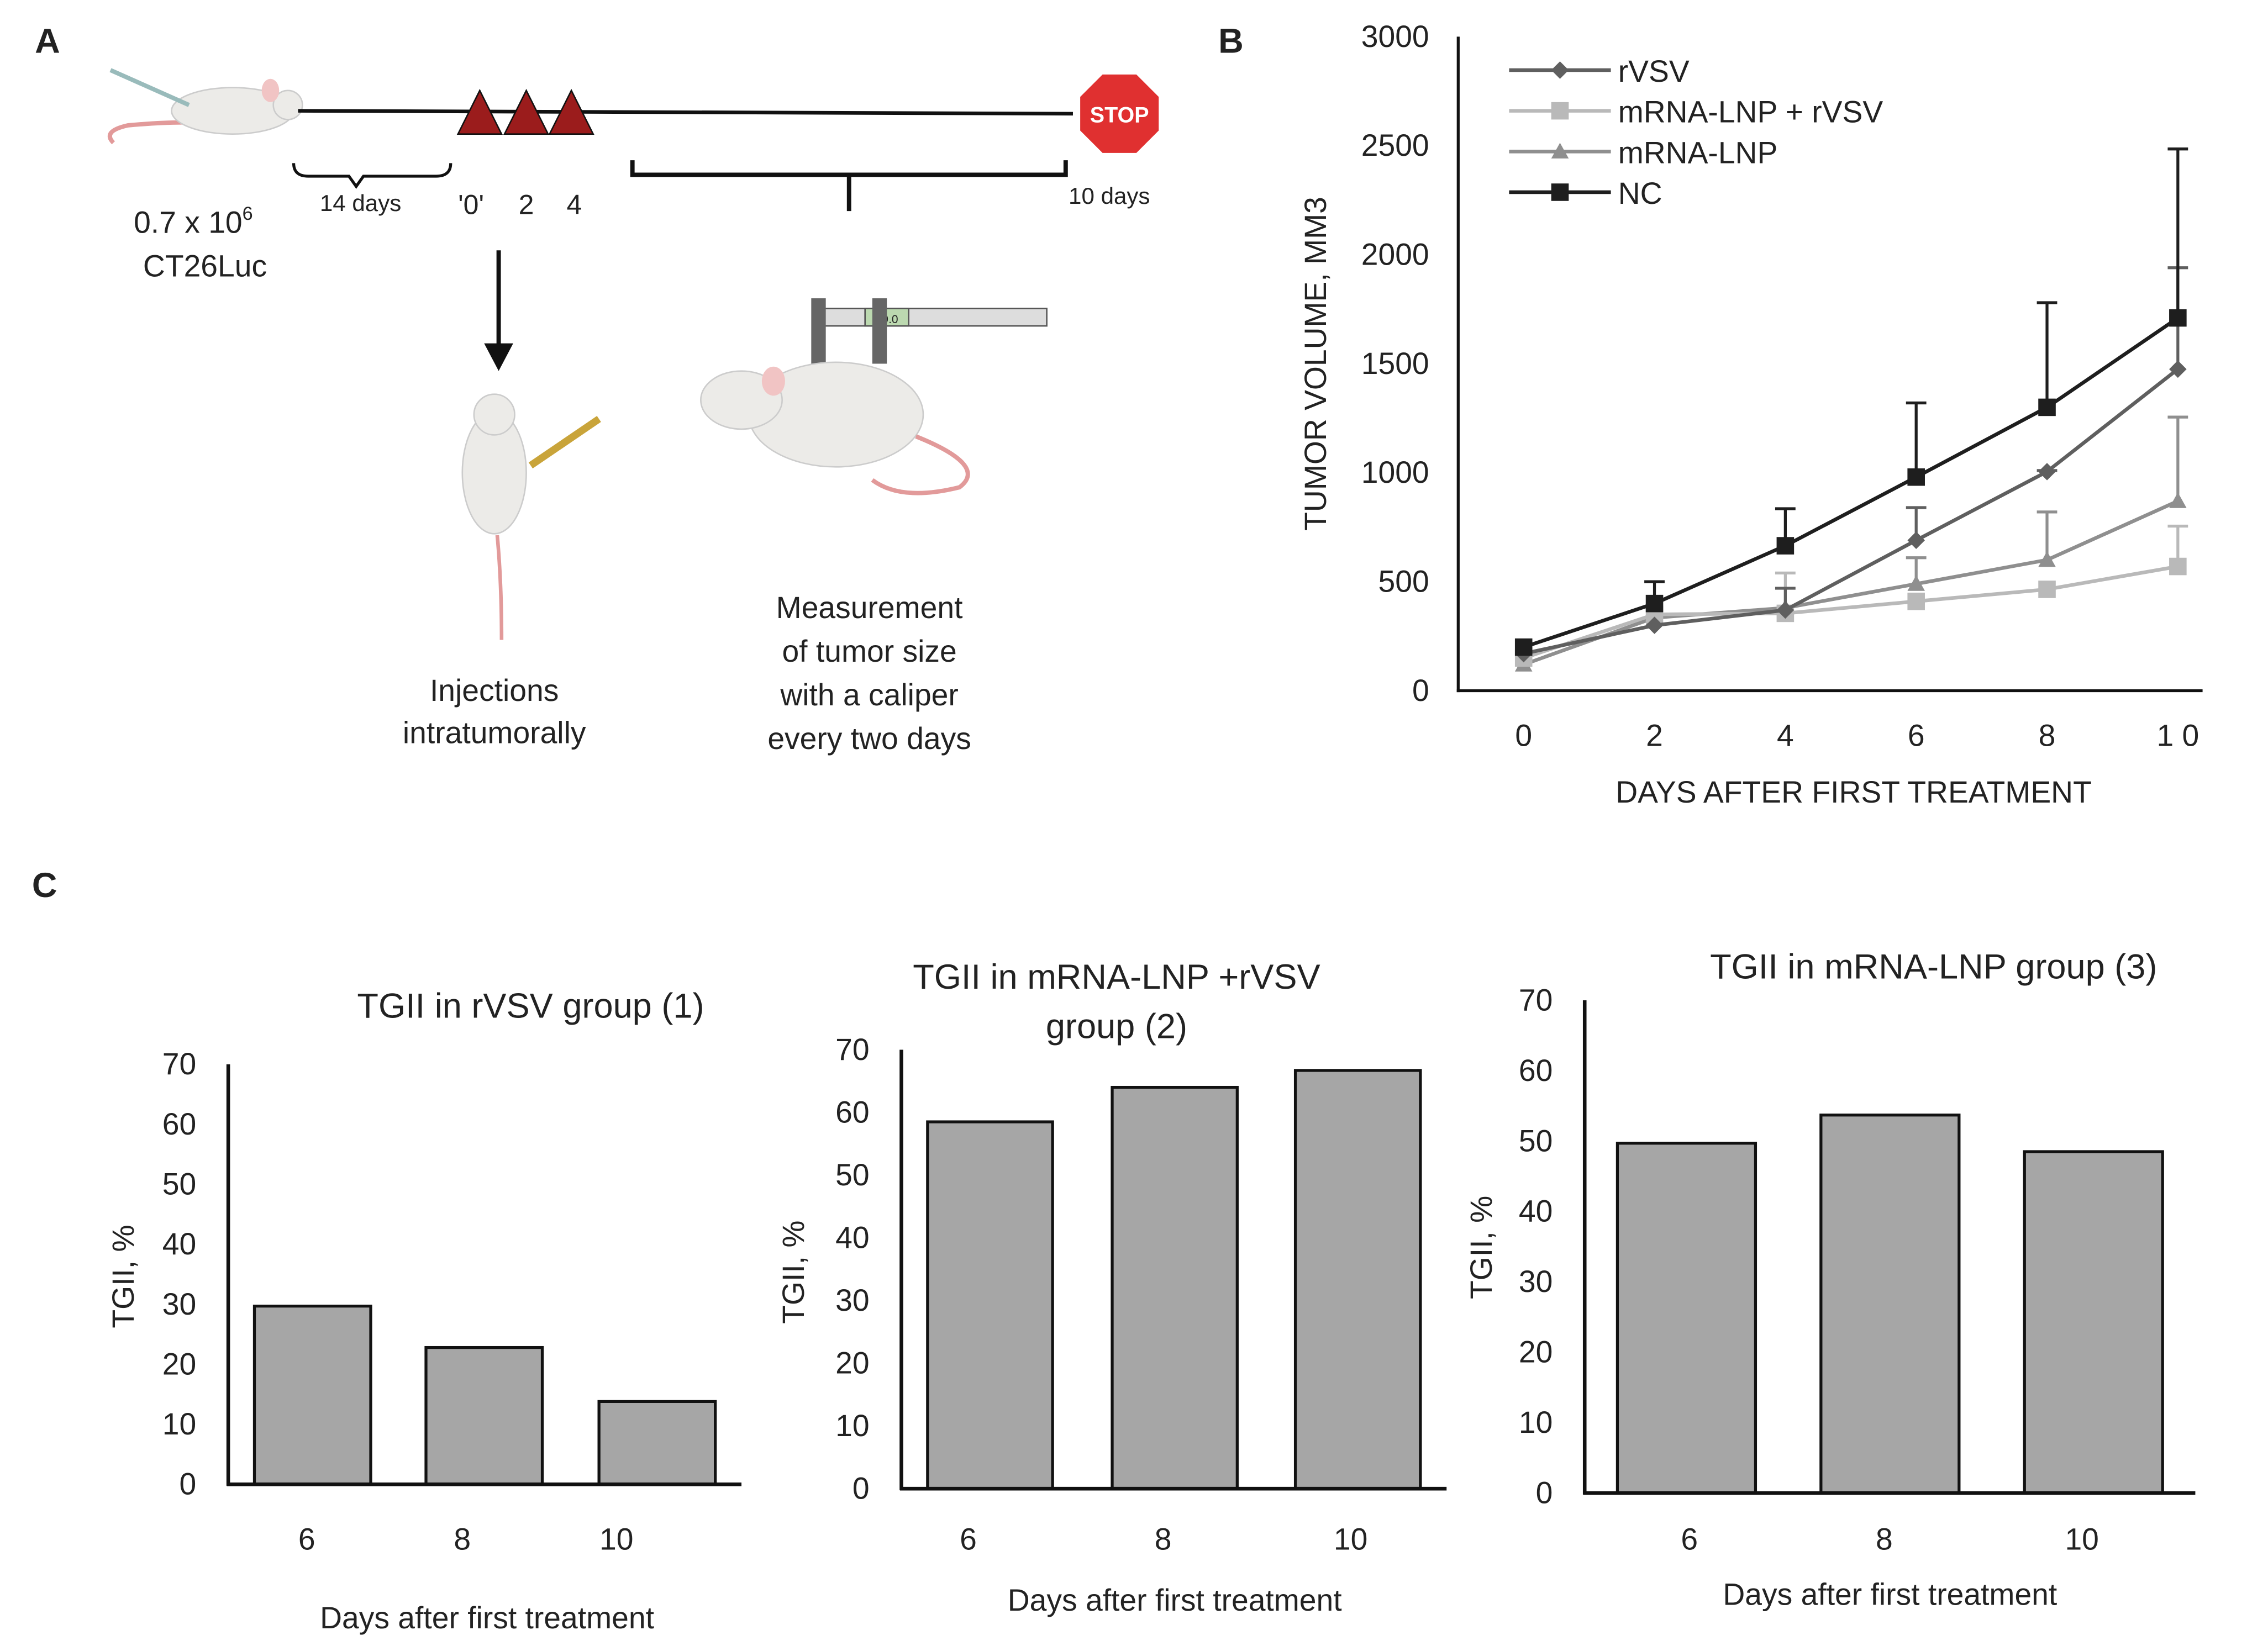 The width and height of the screenshot is (2268, 1646). Describe the element at coordinates (849, 186) in the screenshot. I see `bracket-10-days` at that location.